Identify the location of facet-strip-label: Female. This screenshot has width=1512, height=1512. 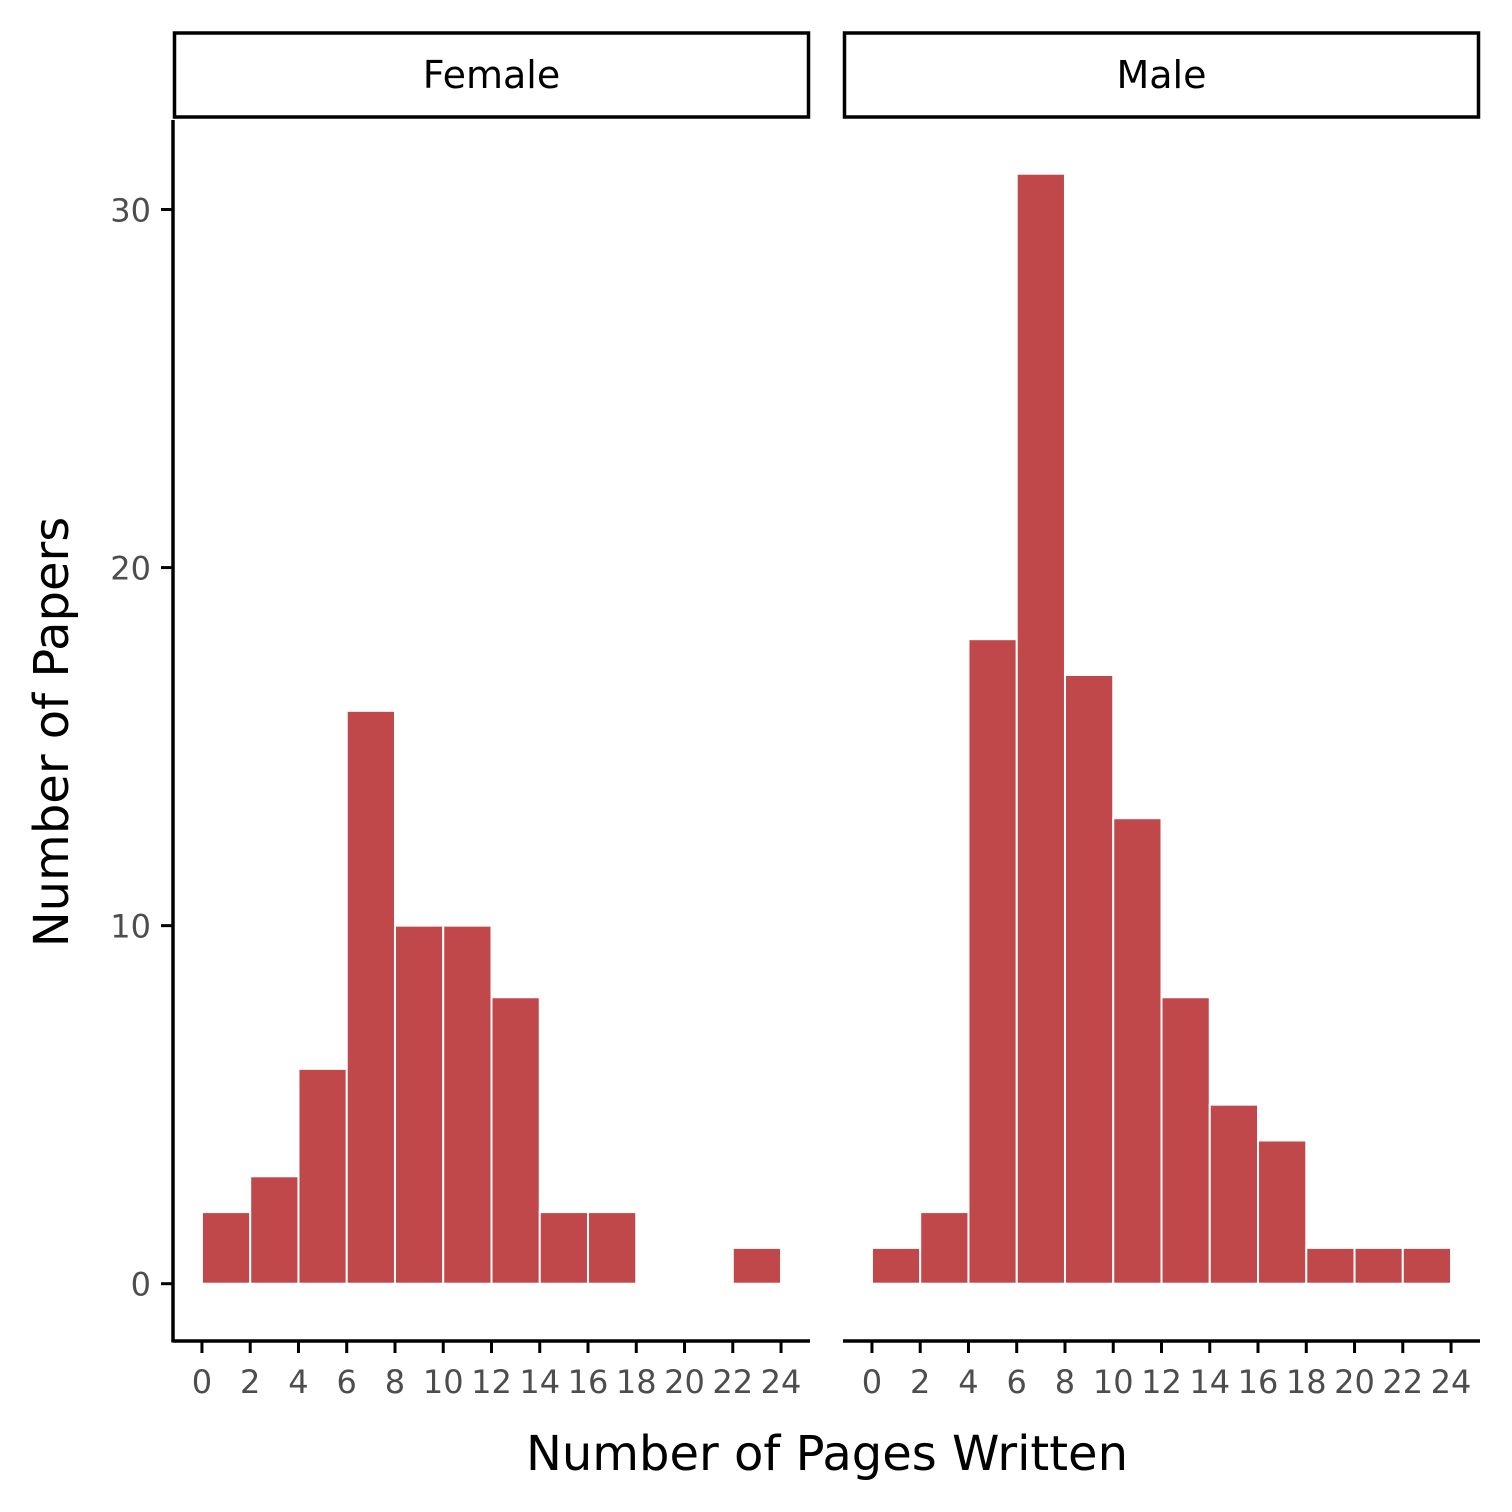
(491, 75).